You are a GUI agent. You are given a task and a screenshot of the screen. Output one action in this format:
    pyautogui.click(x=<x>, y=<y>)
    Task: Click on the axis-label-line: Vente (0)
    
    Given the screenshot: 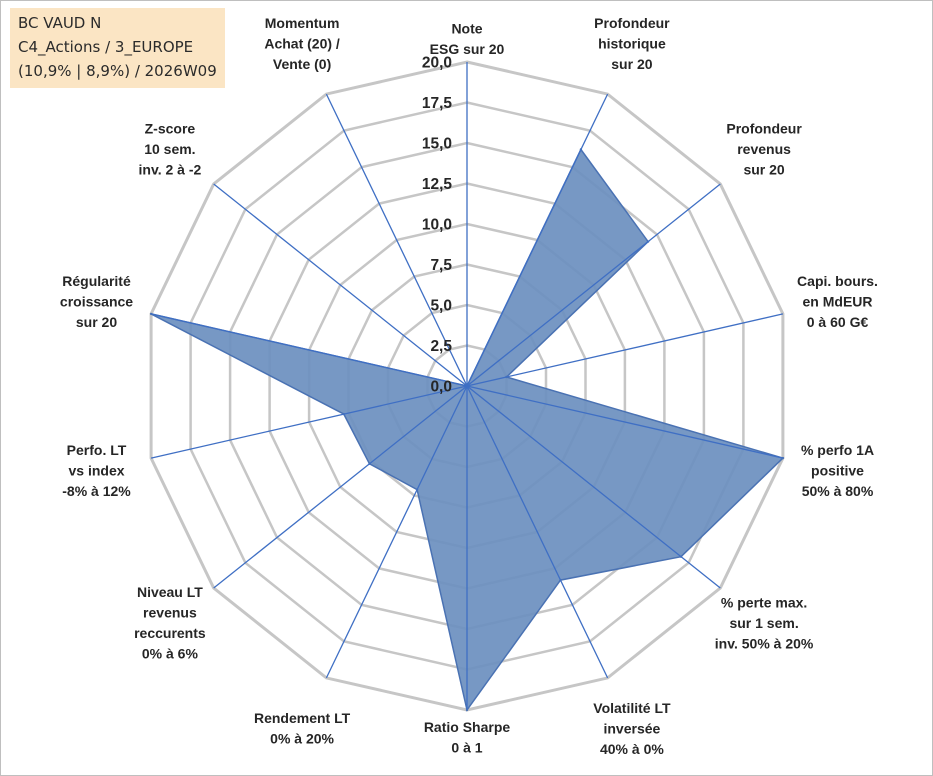 What is the action you would take?
    pyautogui.click(x=302, y=64)
    